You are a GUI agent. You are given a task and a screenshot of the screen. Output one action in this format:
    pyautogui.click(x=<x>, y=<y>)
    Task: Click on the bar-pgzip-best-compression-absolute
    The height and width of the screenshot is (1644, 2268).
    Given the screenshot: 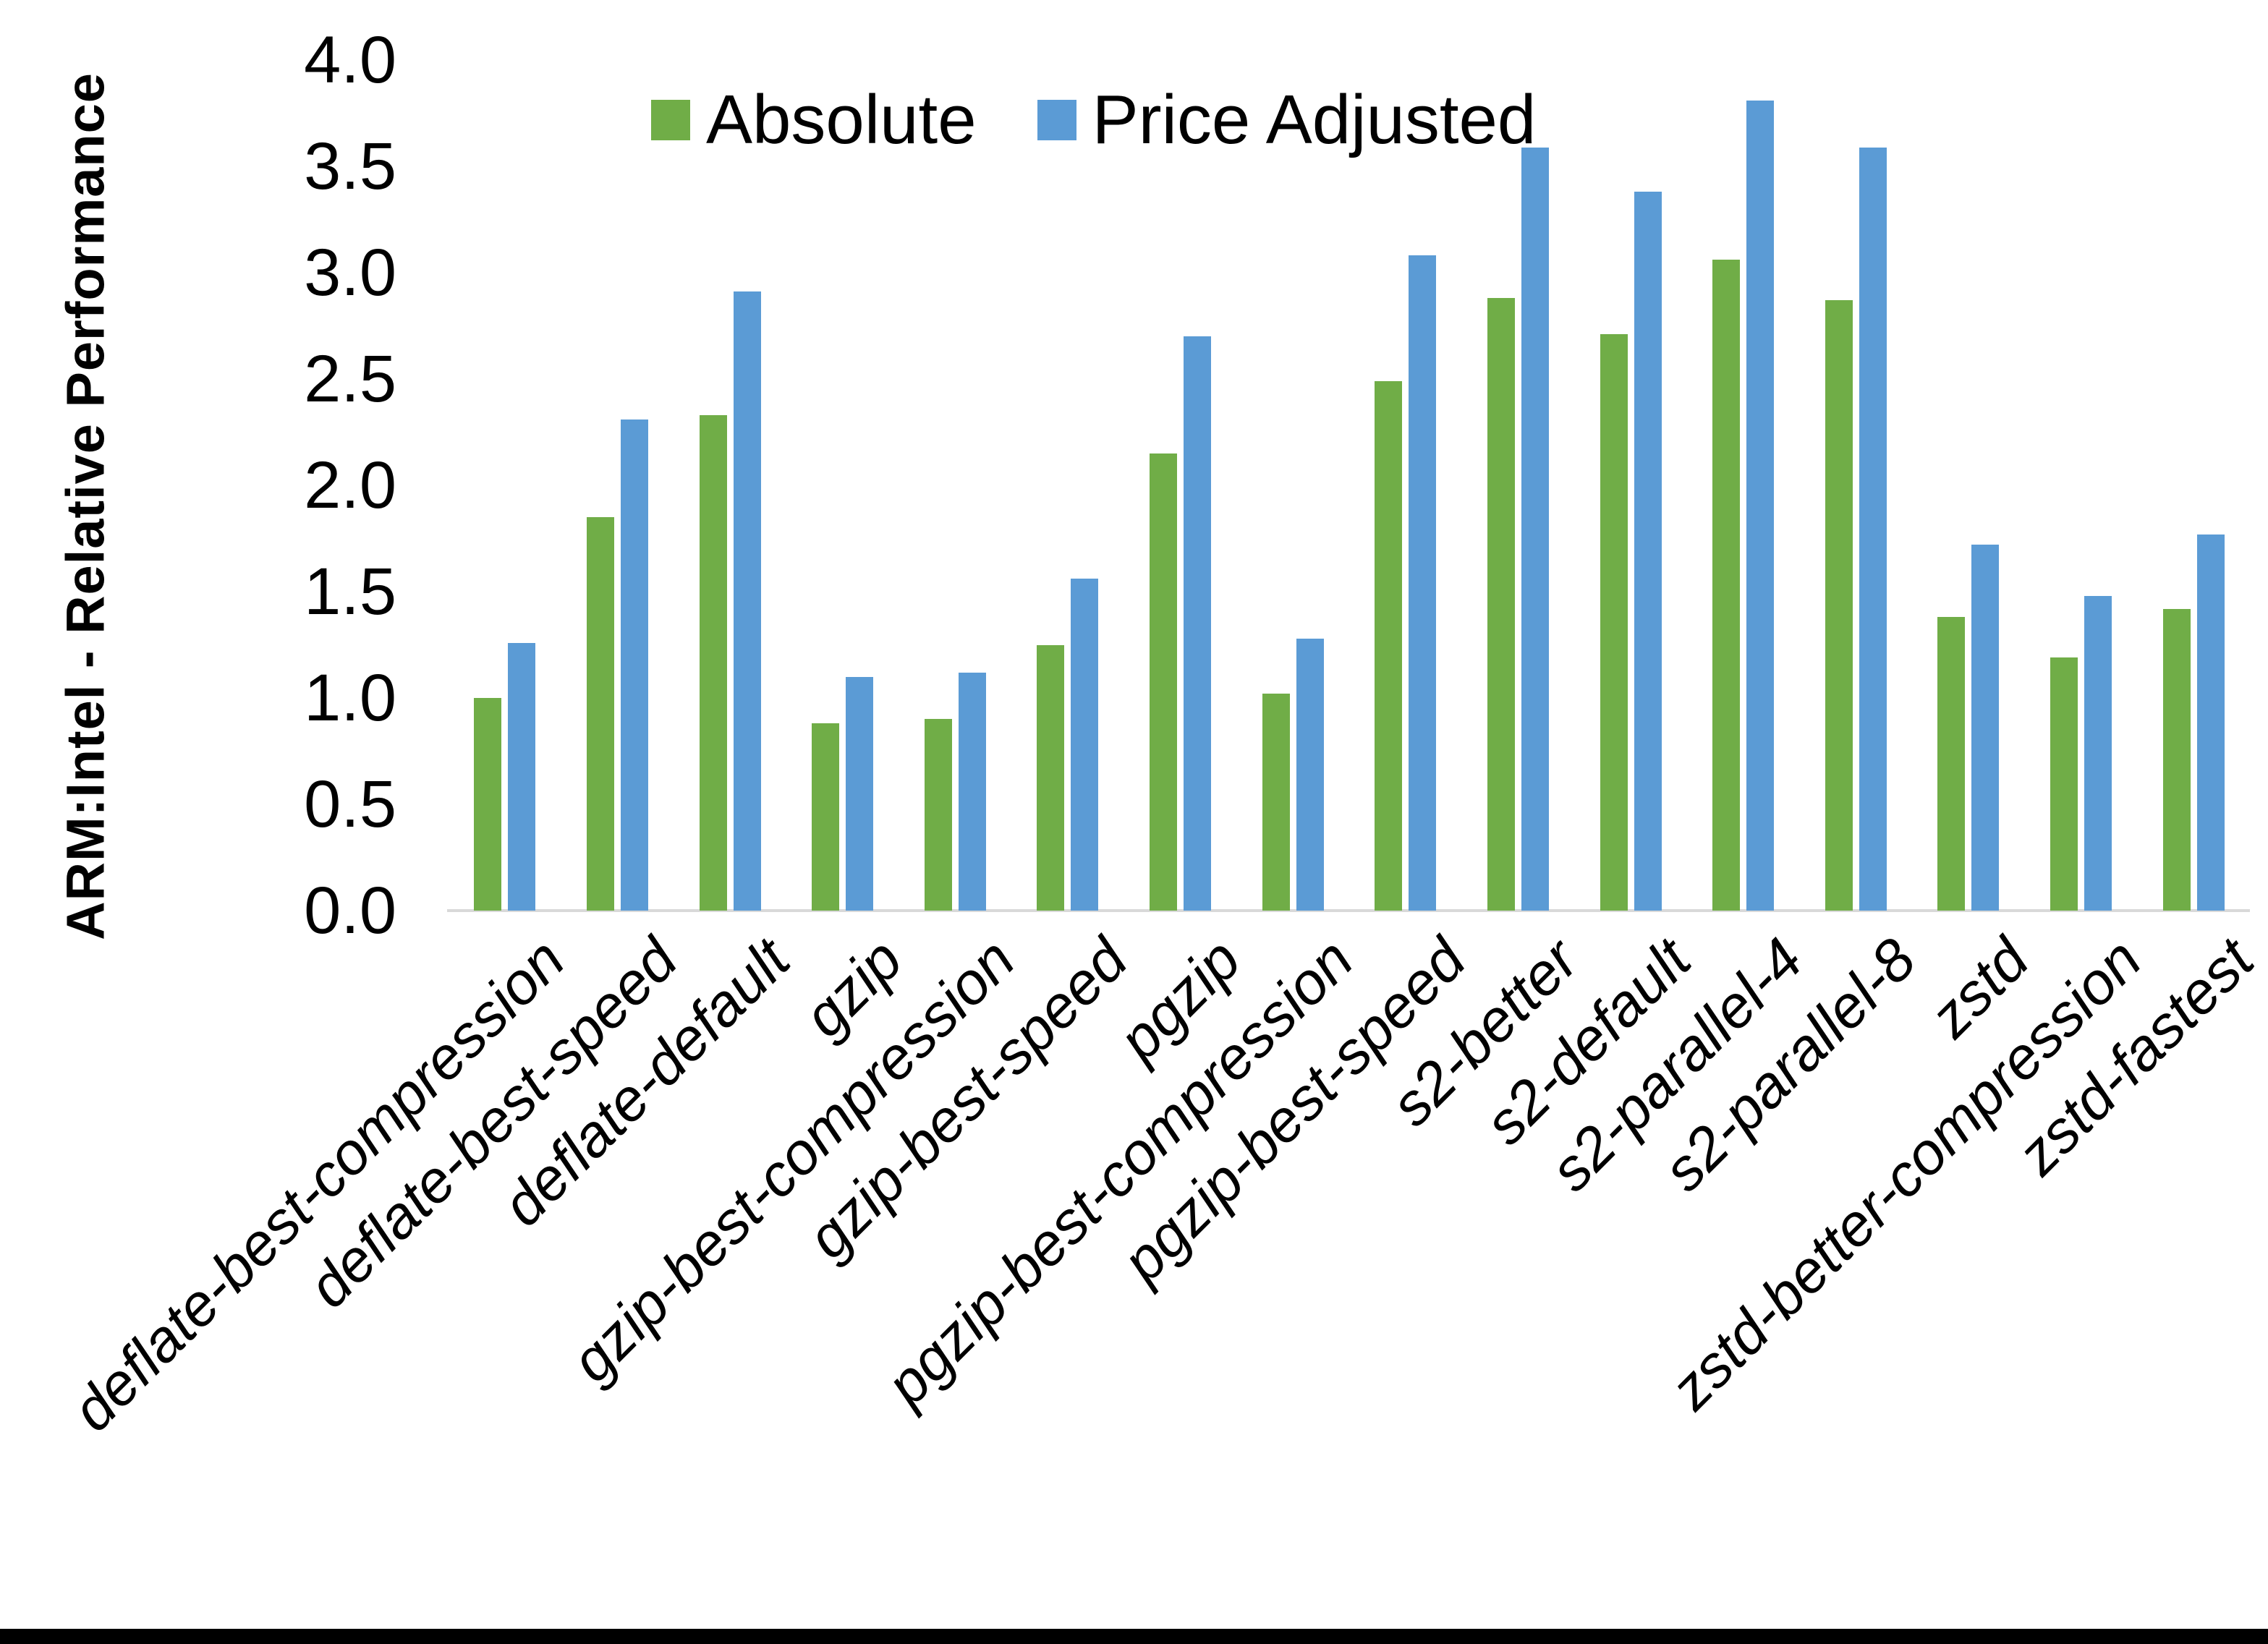 What is the action you would take?
    pyautogui.click(x=1276, y=802)
    